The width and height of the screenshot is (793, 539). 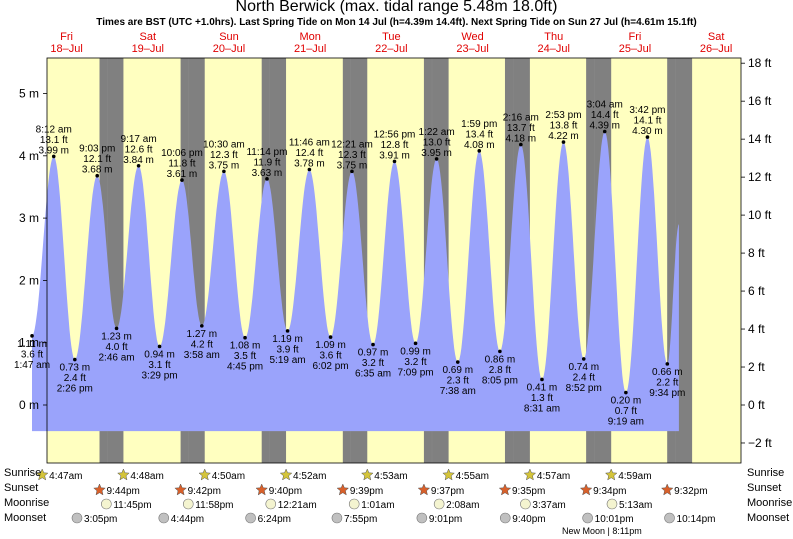 What do you see at coordinates (521, 128) in the screenshot?
I see `high-tide-label: 13.7 ft` at bounding box center [521, 128].